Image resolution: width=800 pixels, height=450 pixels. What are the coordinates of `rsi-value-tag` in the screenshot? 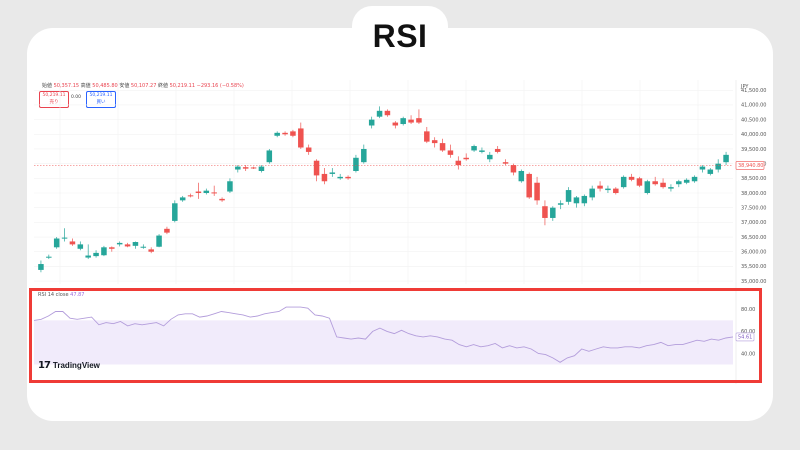 It's located at (745, 337).